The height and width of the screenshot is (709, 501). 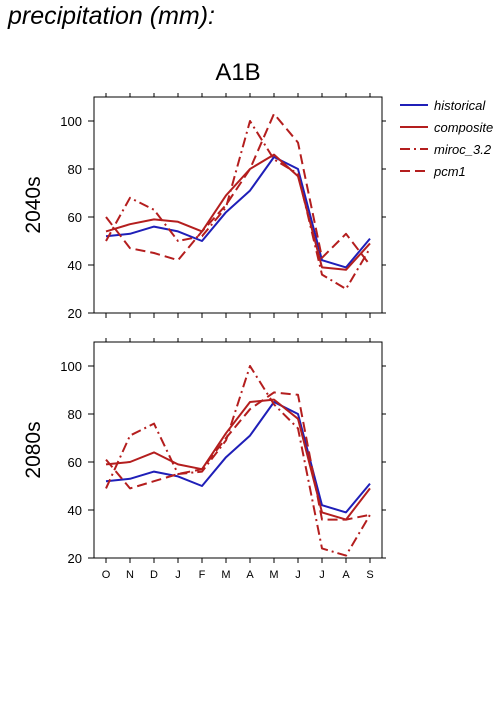 What do you see at coordinates (460, 105) in the screenshot?
I see `legend-label: historical` at bounding box center [460, 105].